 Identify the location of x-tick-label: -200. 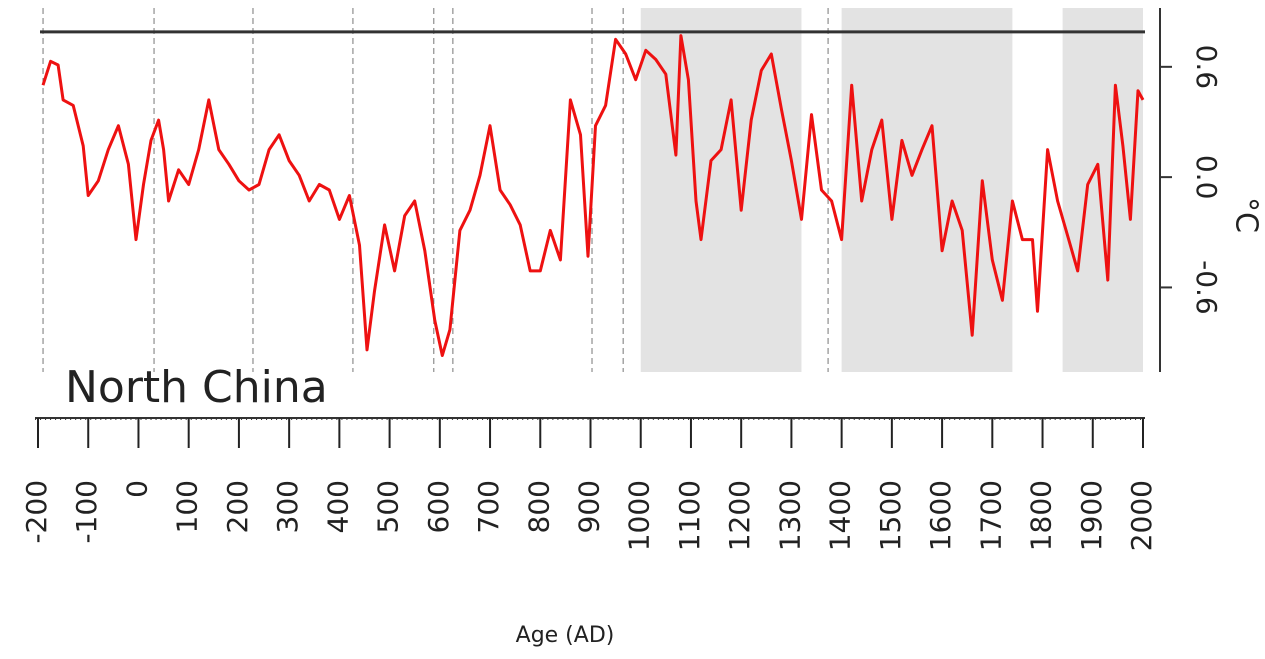
(36, 512).